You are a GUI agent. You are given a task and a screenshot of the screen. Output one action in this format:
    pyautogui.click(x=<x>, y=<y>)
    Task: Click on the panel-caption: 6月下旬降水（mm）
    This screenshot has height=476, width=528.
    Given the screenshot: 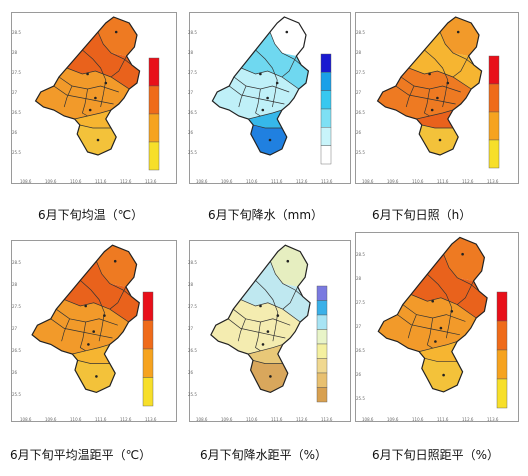 What is the action you would take?
    pyautogui.click(x=266, y=215)
    